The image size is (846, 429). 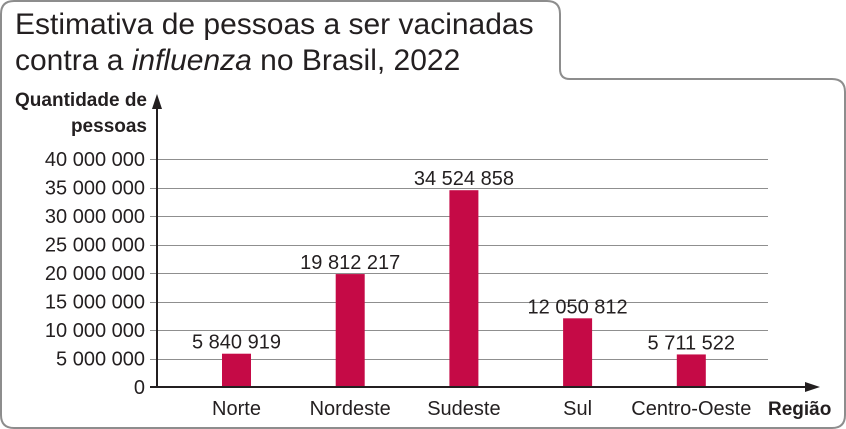 I want to click on bar-sudeste, so click(x=464, y=288).